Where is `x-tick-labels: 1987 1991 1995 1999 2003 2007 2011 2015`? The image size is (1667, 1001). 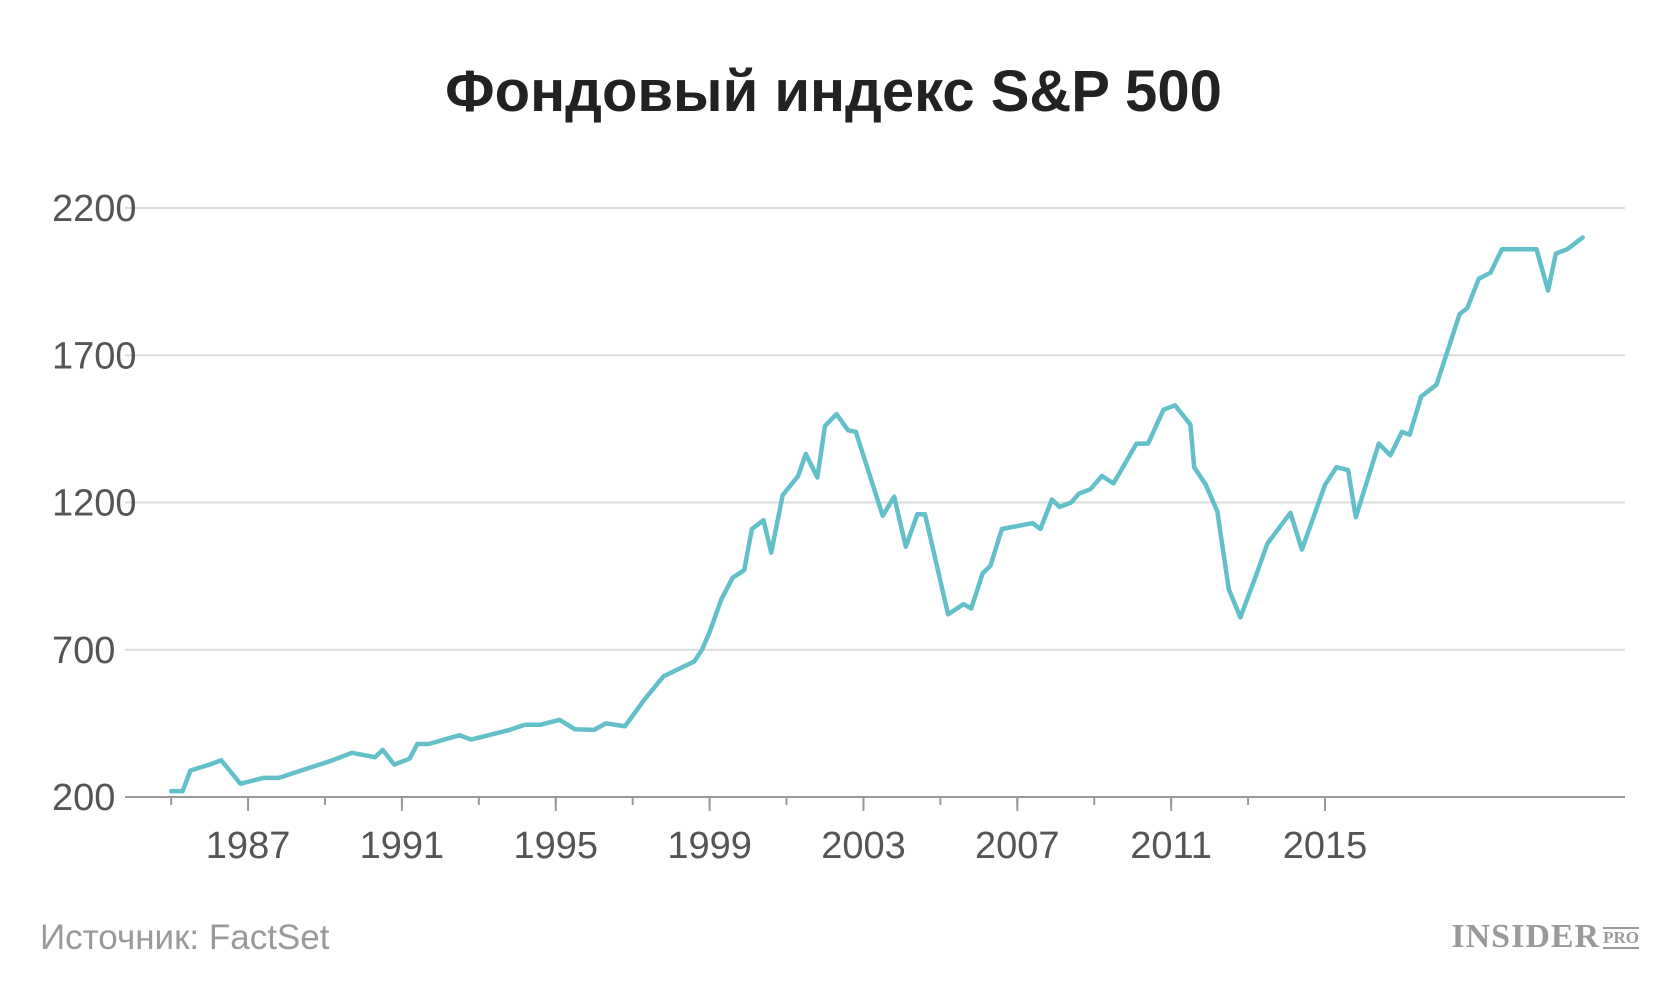 x-tick-labels: 1987 1991 1995 1999 2003 2007 2011 2015 is located at coordinates (786, 846).